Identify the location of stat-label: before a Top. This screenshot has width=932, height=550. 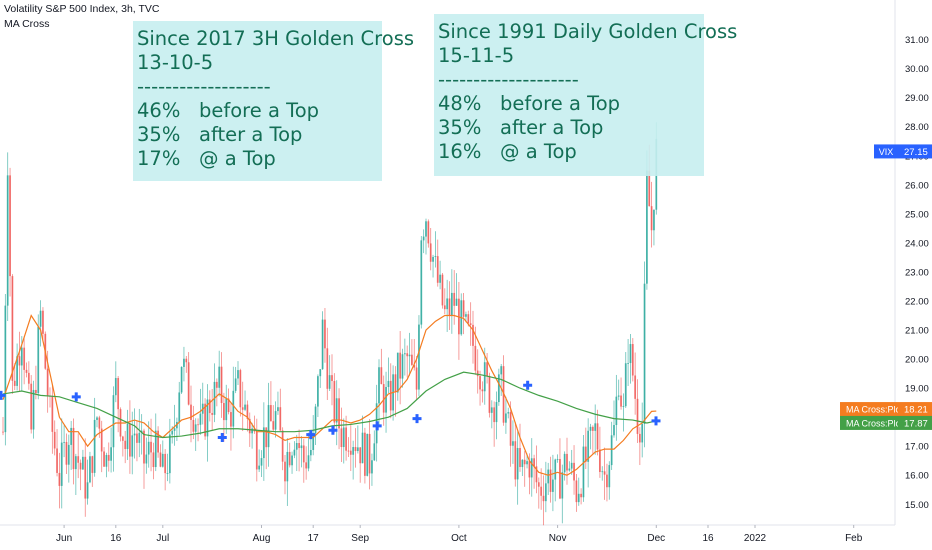
(259, 110).